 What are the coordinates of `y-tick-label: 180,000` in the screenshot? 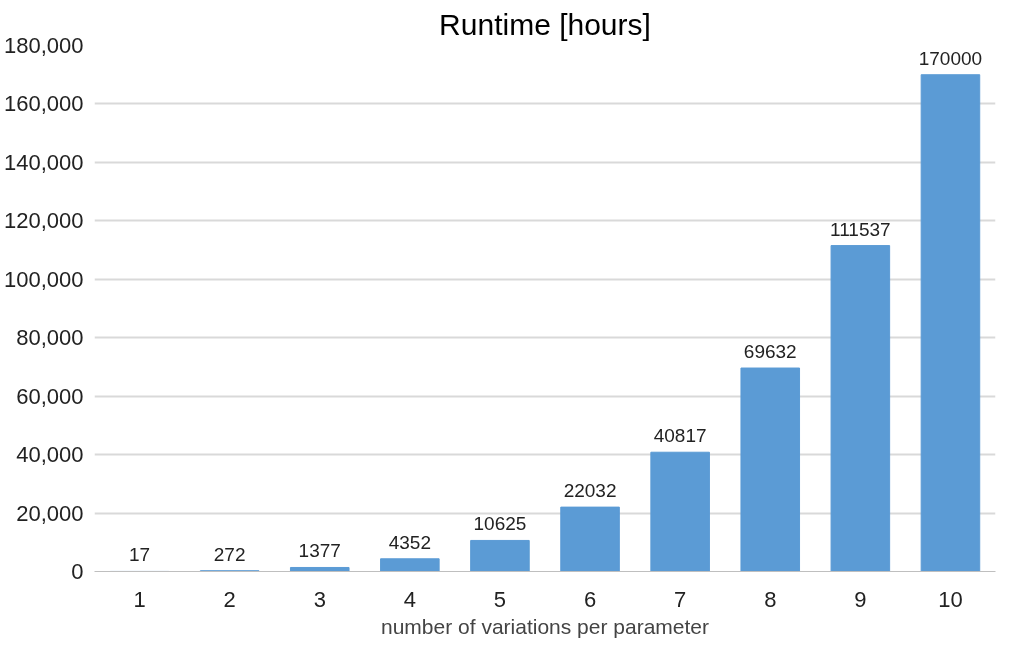 It's located at (43, 45).